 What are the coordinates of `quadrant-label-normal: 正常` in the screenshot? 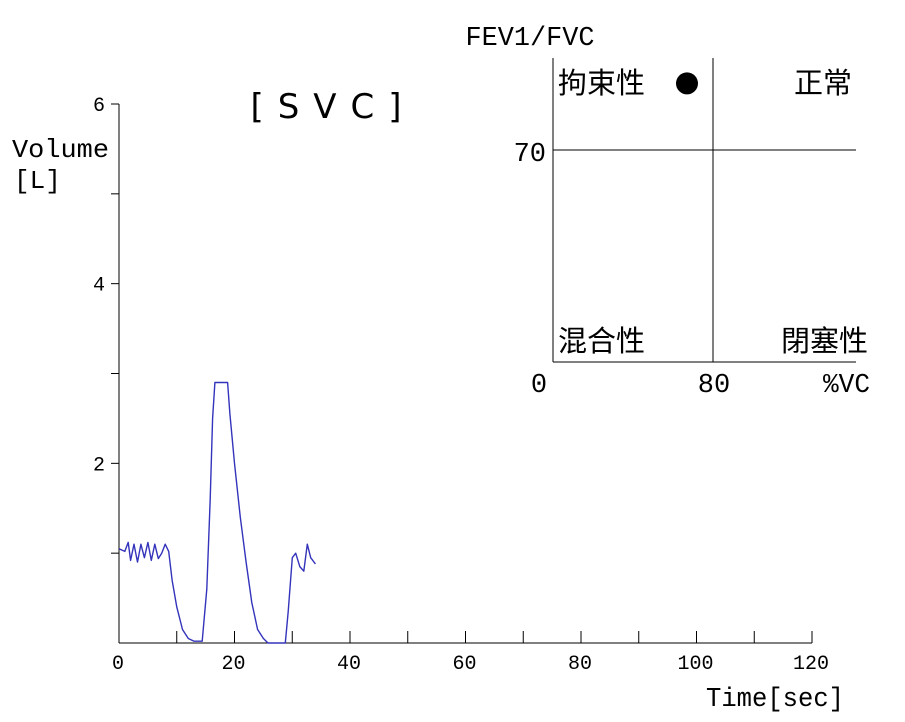 It's located at (823, 83).